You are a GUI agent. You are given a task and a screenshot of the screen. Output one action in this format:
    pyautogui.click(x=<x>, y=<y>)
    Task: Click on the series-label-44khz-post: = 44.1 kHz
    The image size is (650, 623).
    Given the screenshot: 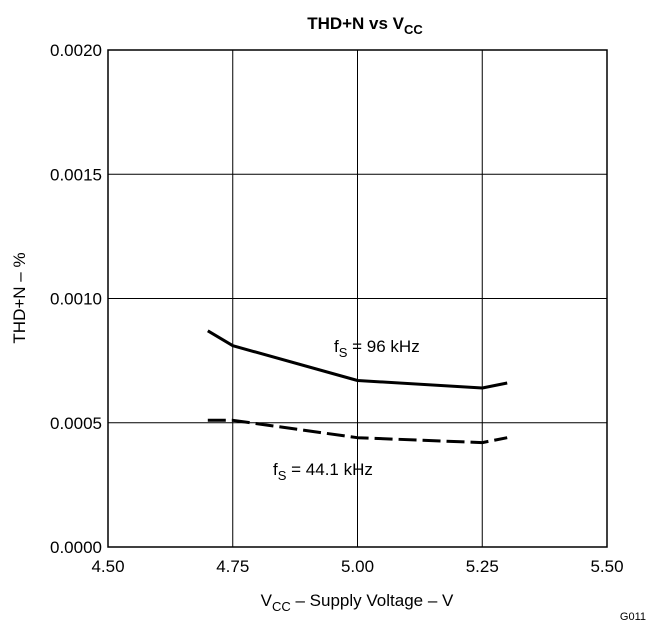 What is the action you would take?
    pyautogui.click(x=329, y=469)
    